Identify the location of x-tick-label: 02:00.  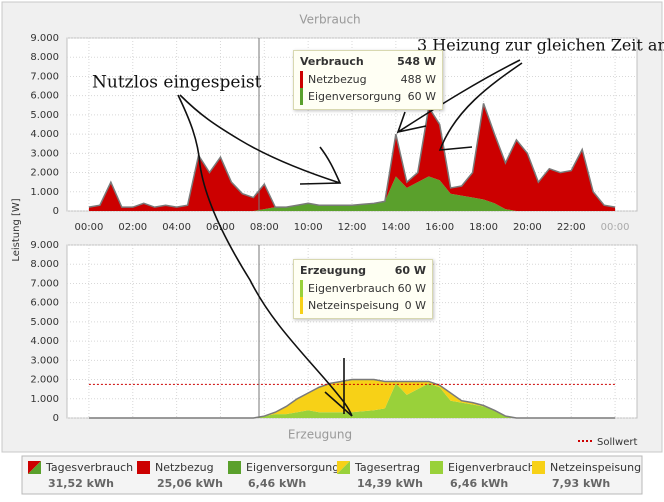
(132, 227).